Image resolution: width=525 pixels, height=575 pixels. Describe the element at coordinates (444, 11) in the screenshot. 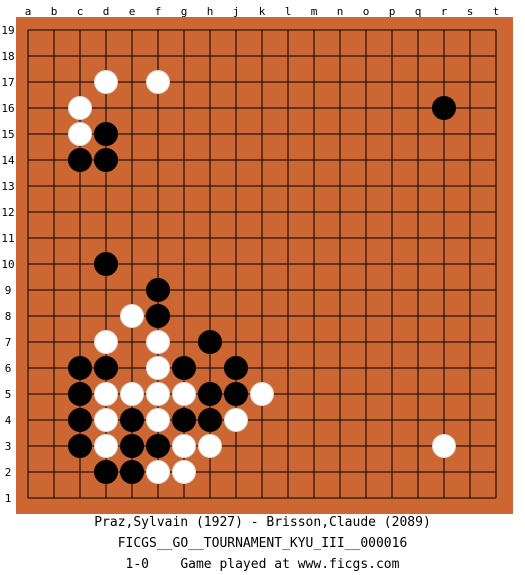

I see `column-label: r` at that location.